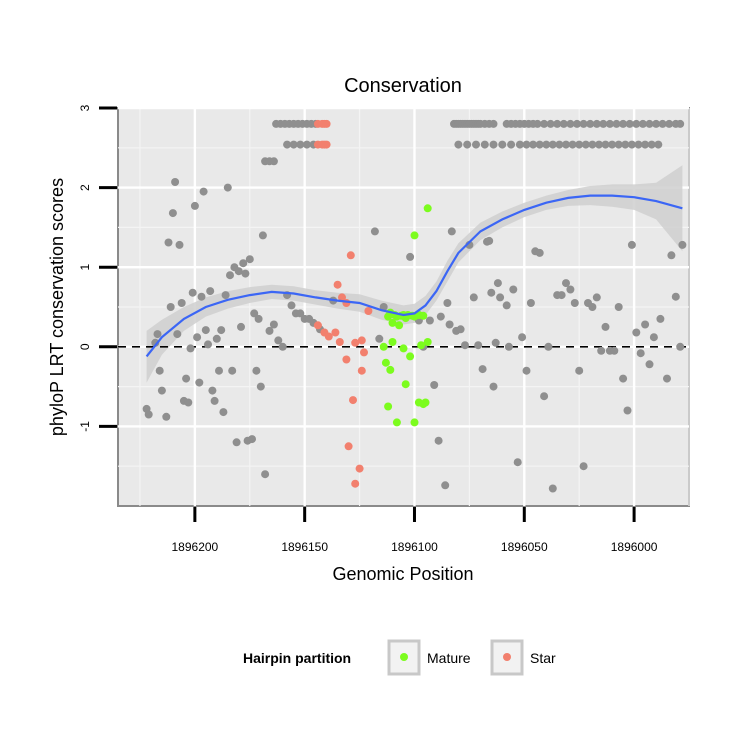  What do you see at coordinates (195, 547) in the screenshot?
I see `x-tick-label: 1896200` at bounding box center [195, 547].